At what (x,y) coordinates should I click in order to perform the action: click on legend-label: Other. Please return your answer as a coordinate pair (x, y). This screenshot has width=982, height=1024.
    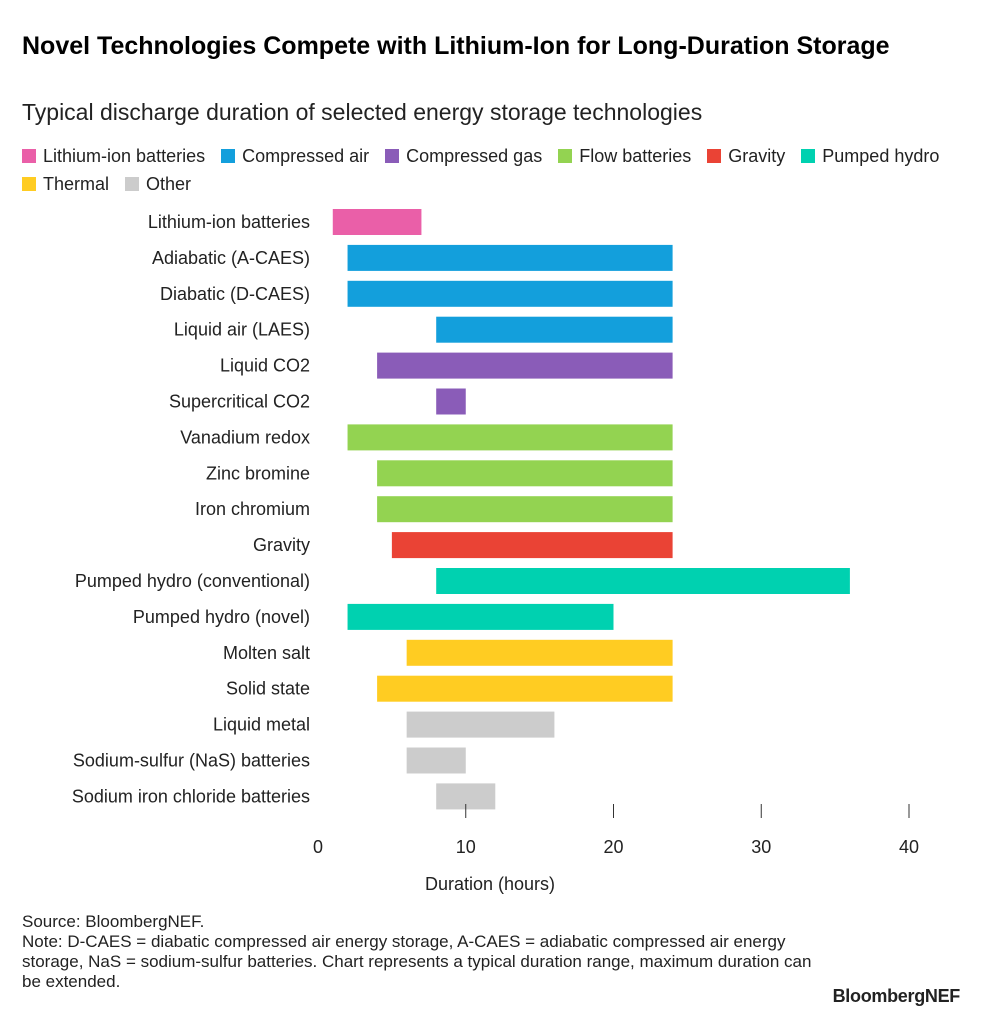
    Looking at the image, I should click on (169, 184).